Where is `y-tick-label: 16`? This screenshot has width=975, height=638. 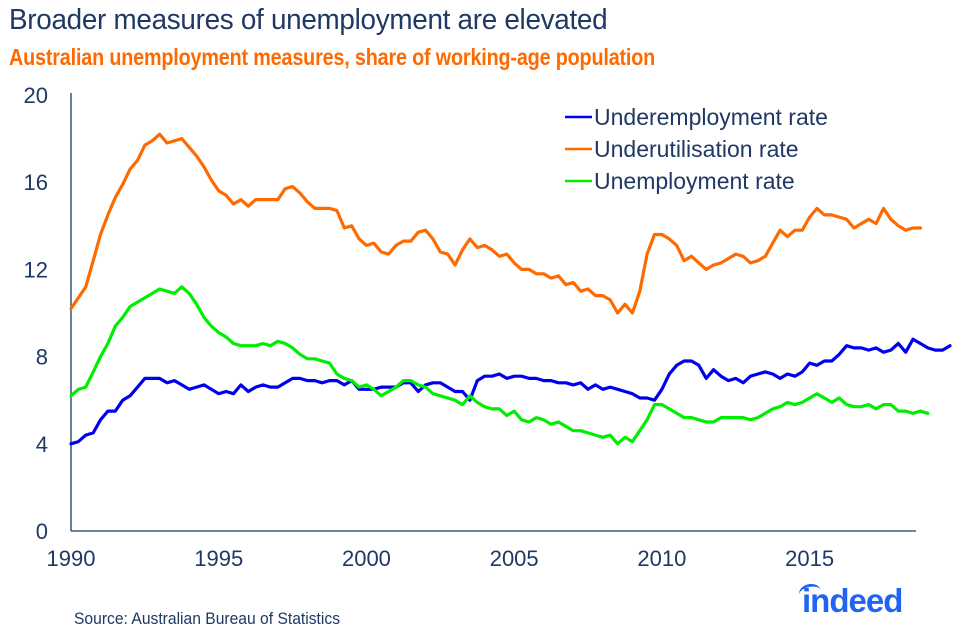 y-tick-label: 16 is located at coordinates (36, 182).